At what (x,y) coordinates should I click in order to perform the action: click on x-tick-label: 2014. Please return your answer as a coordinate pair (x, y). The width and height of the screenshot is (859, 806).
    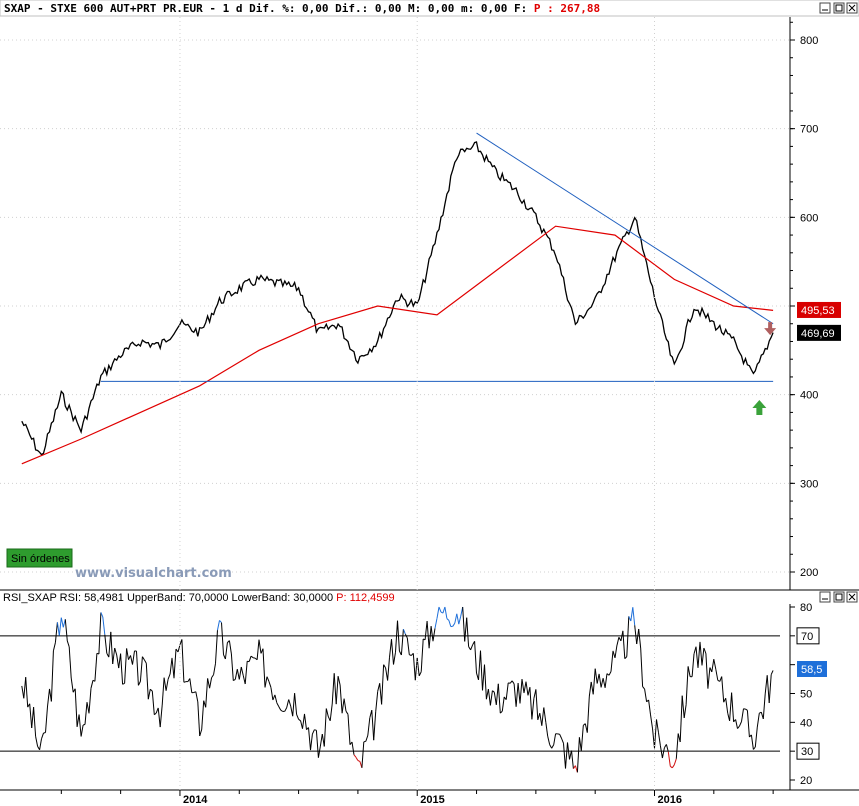
    Looking at the image, I should click on (195, 800).